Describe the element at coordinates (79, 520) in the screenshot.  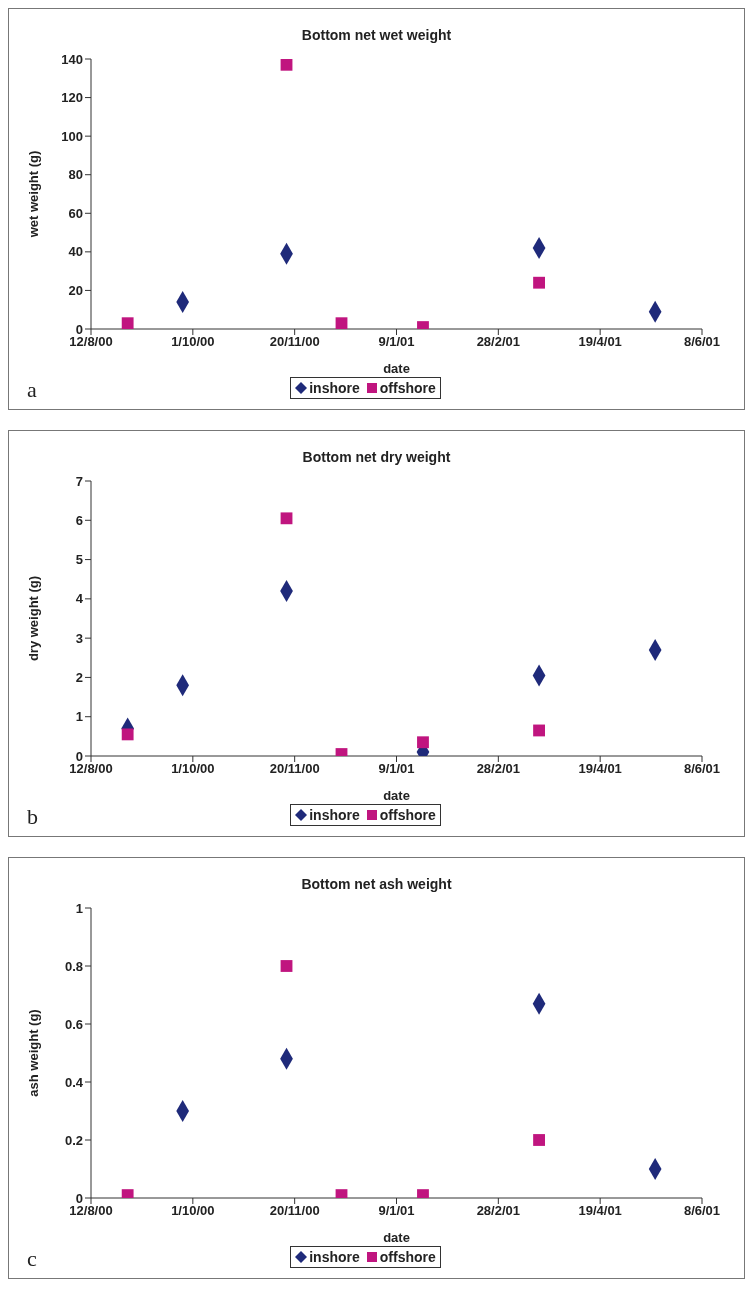
I see `y-tick-label: 6` at that location.